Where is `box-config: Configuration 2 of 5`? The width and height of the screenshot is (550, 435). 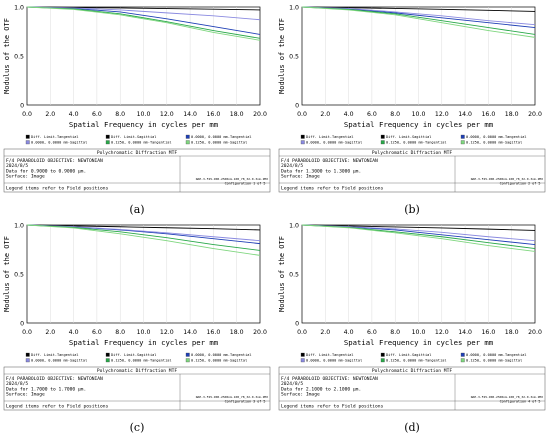 box-config: Configuration 2 of 5 is located at coordinates (520, 184).